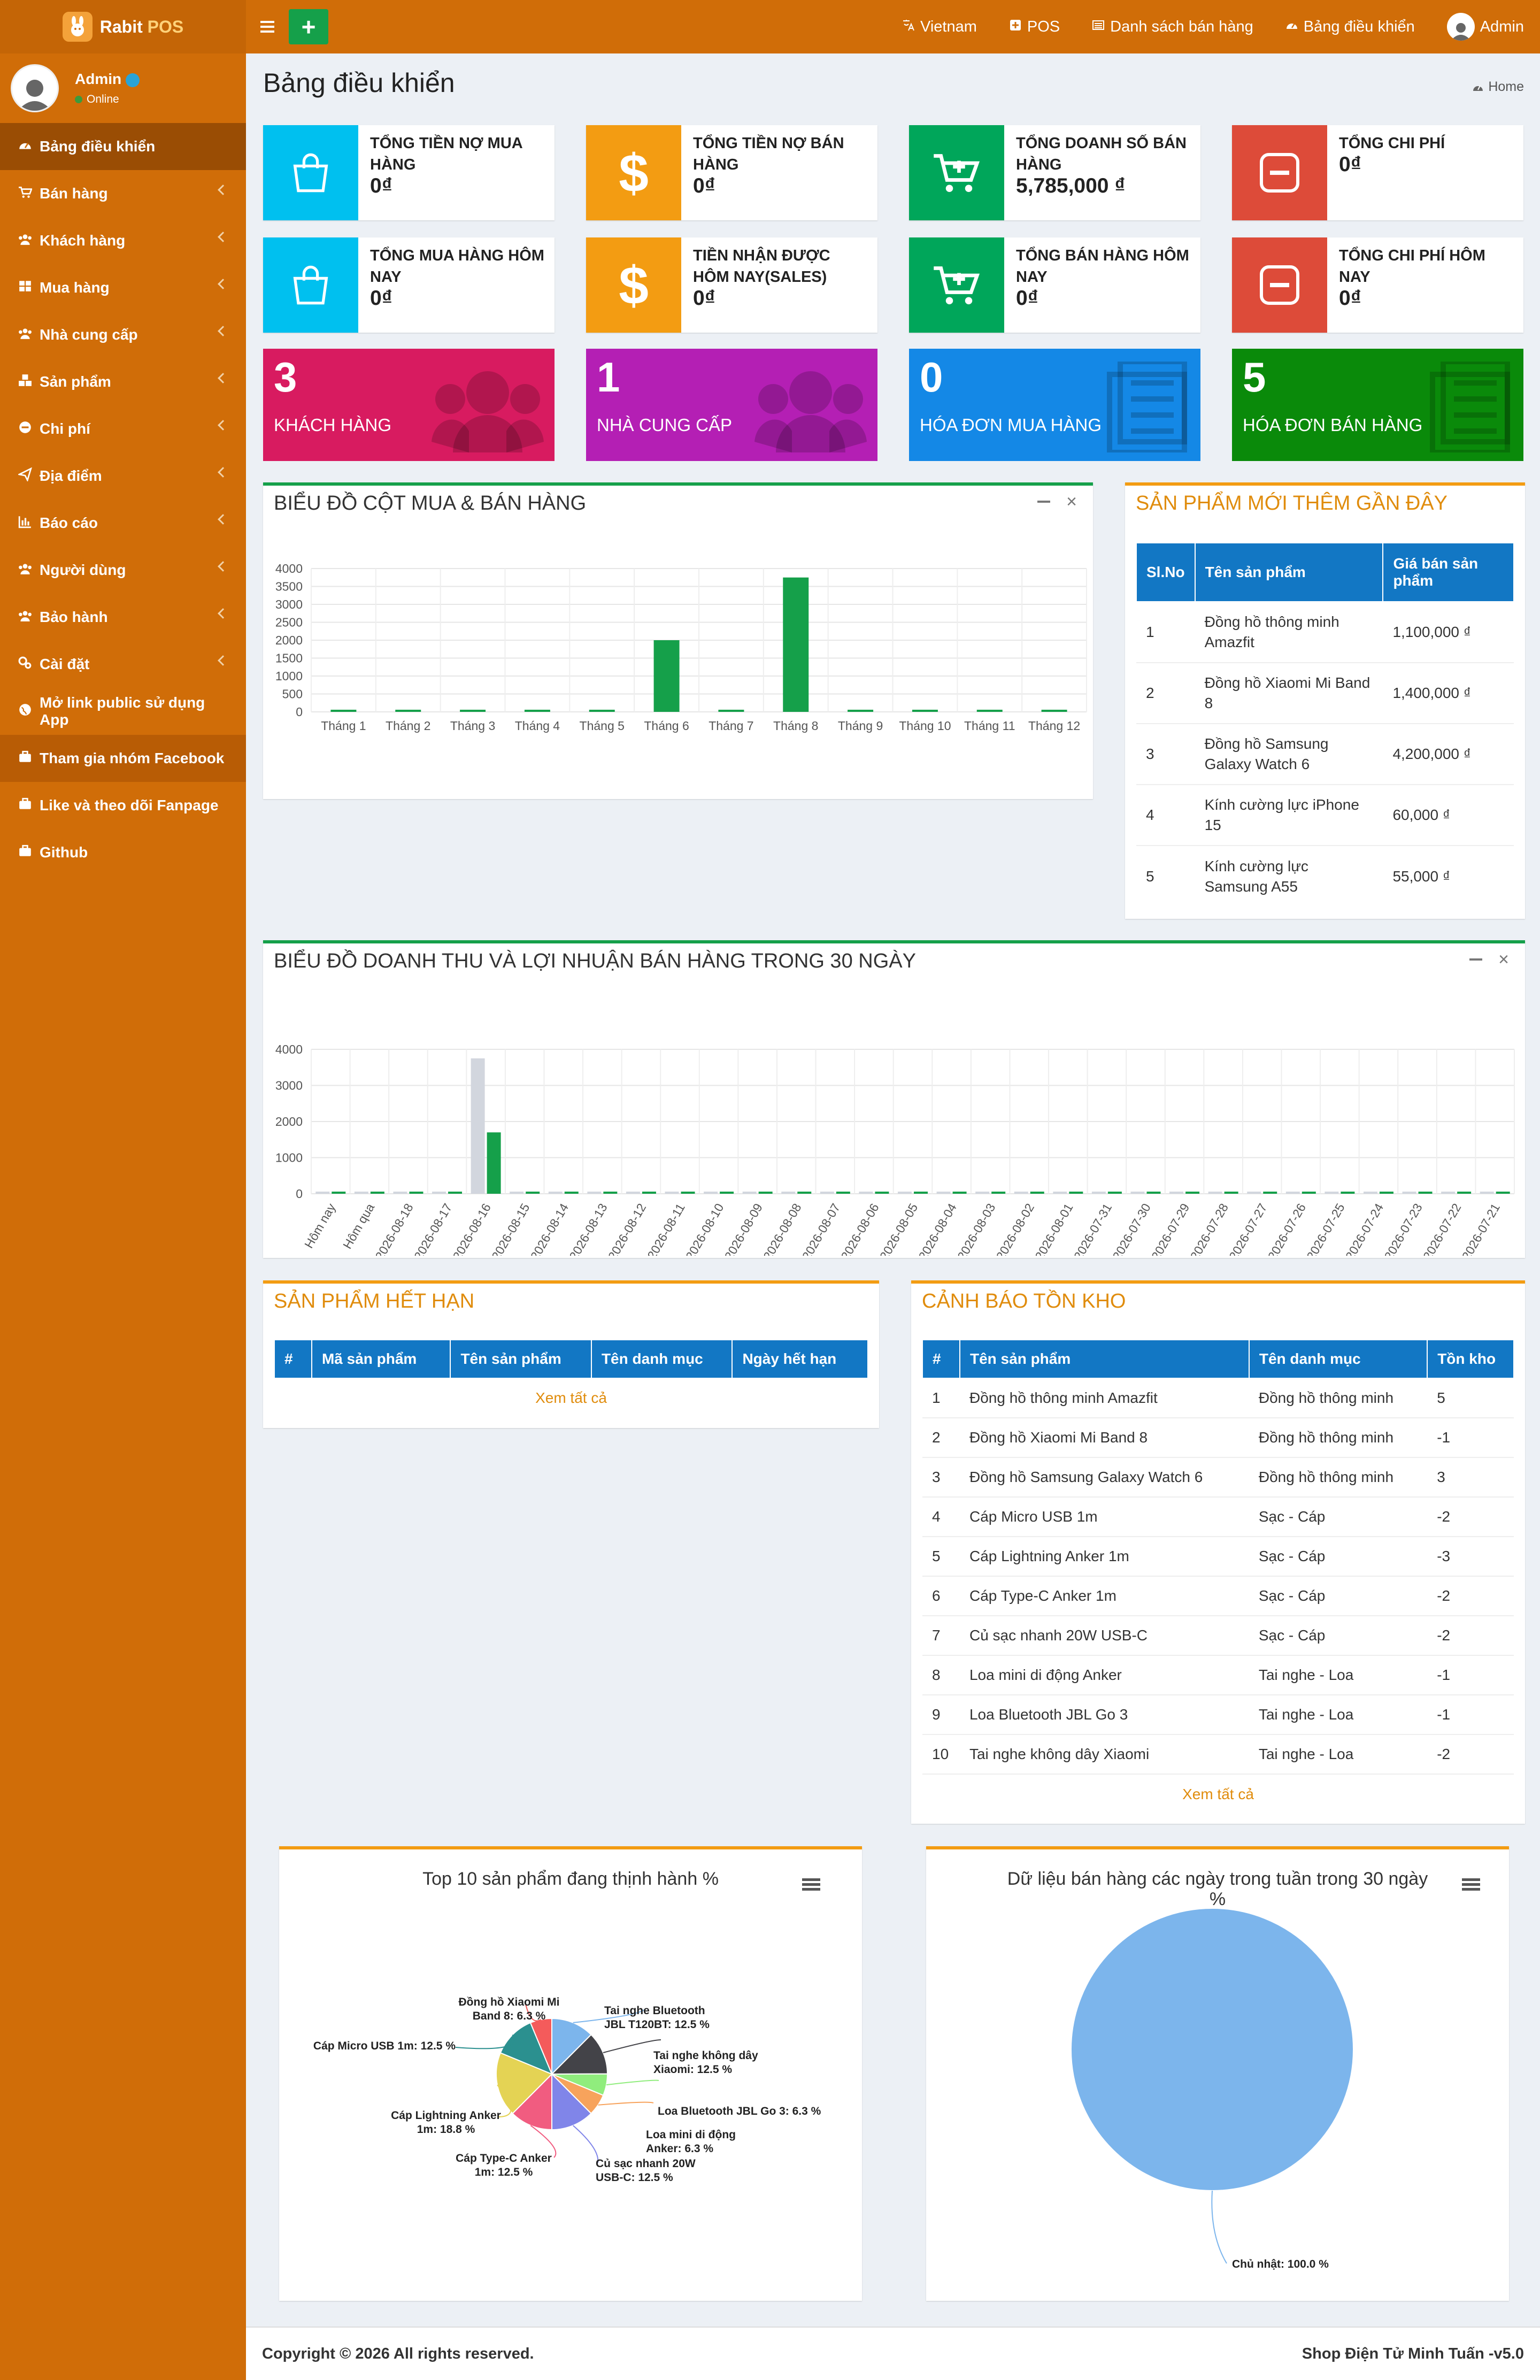  What do you see at coordinates (123, 852) in the screenshot?
I see `sidebar-item-15: Github` at bounding box center [123, 852].